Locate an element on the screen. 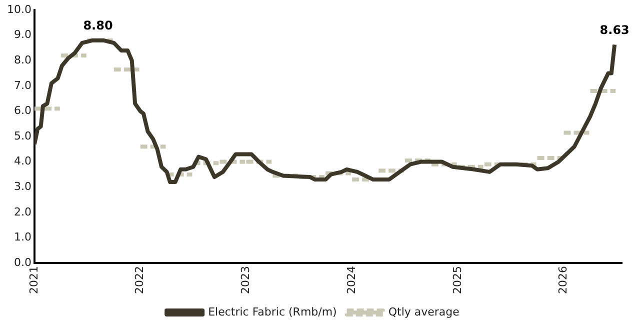  y-tick-label: 2.0 is located at coordinates (23, 211).